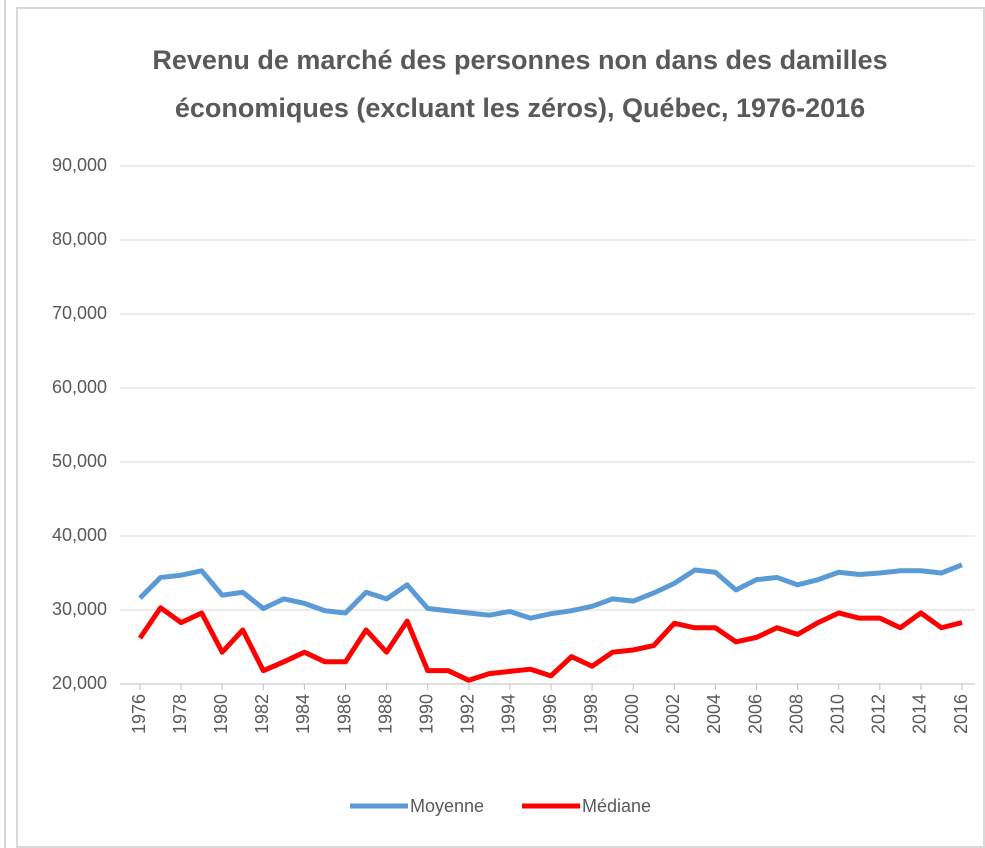 Image resolution: width=985 pixels, height=848 pixels. I want to click on x-tick-label: 1982, so click(262, 714).